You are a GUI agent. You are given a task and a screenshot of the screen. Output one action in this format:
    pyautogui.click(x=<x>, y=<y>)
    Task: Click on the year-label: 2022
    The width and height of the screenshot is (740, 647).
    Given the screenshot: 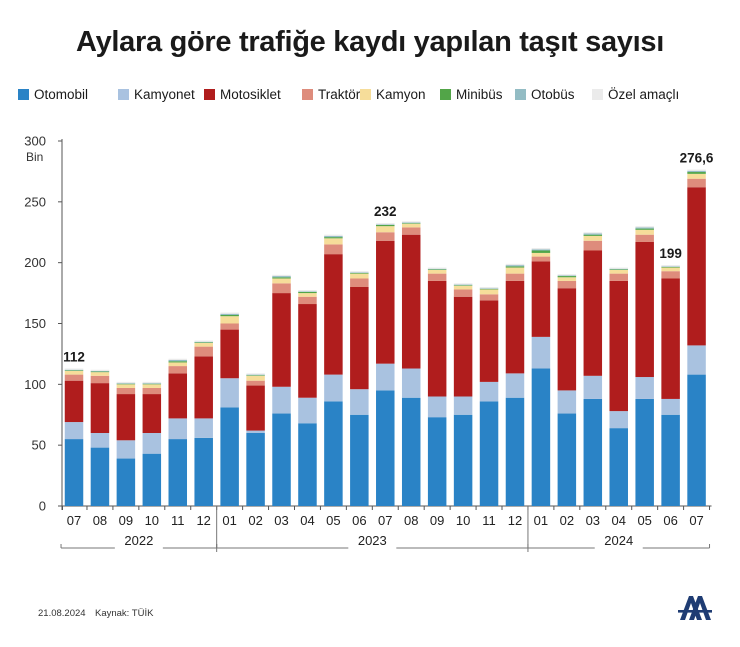 What is the action you would take?
    pyautogui.click(x=138, y=540)
    